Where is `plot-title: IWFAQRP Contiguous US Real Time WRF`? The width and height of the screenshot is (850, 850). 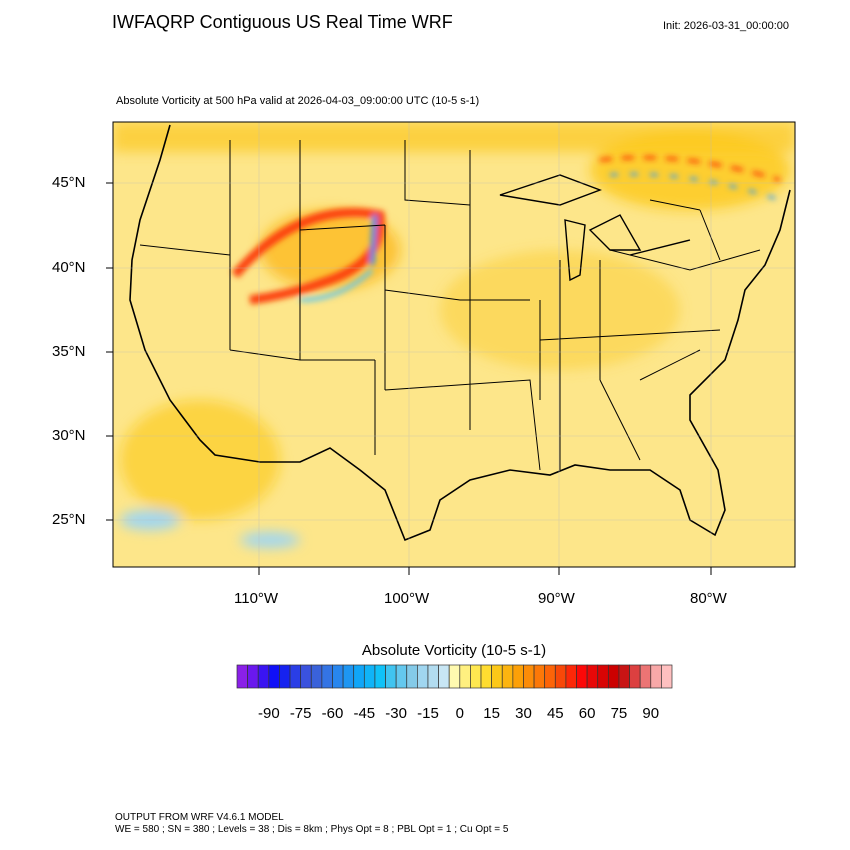
plot-title: IWFAQRP Contiguous US Real Time WRF is located at coordinates (282, 22).